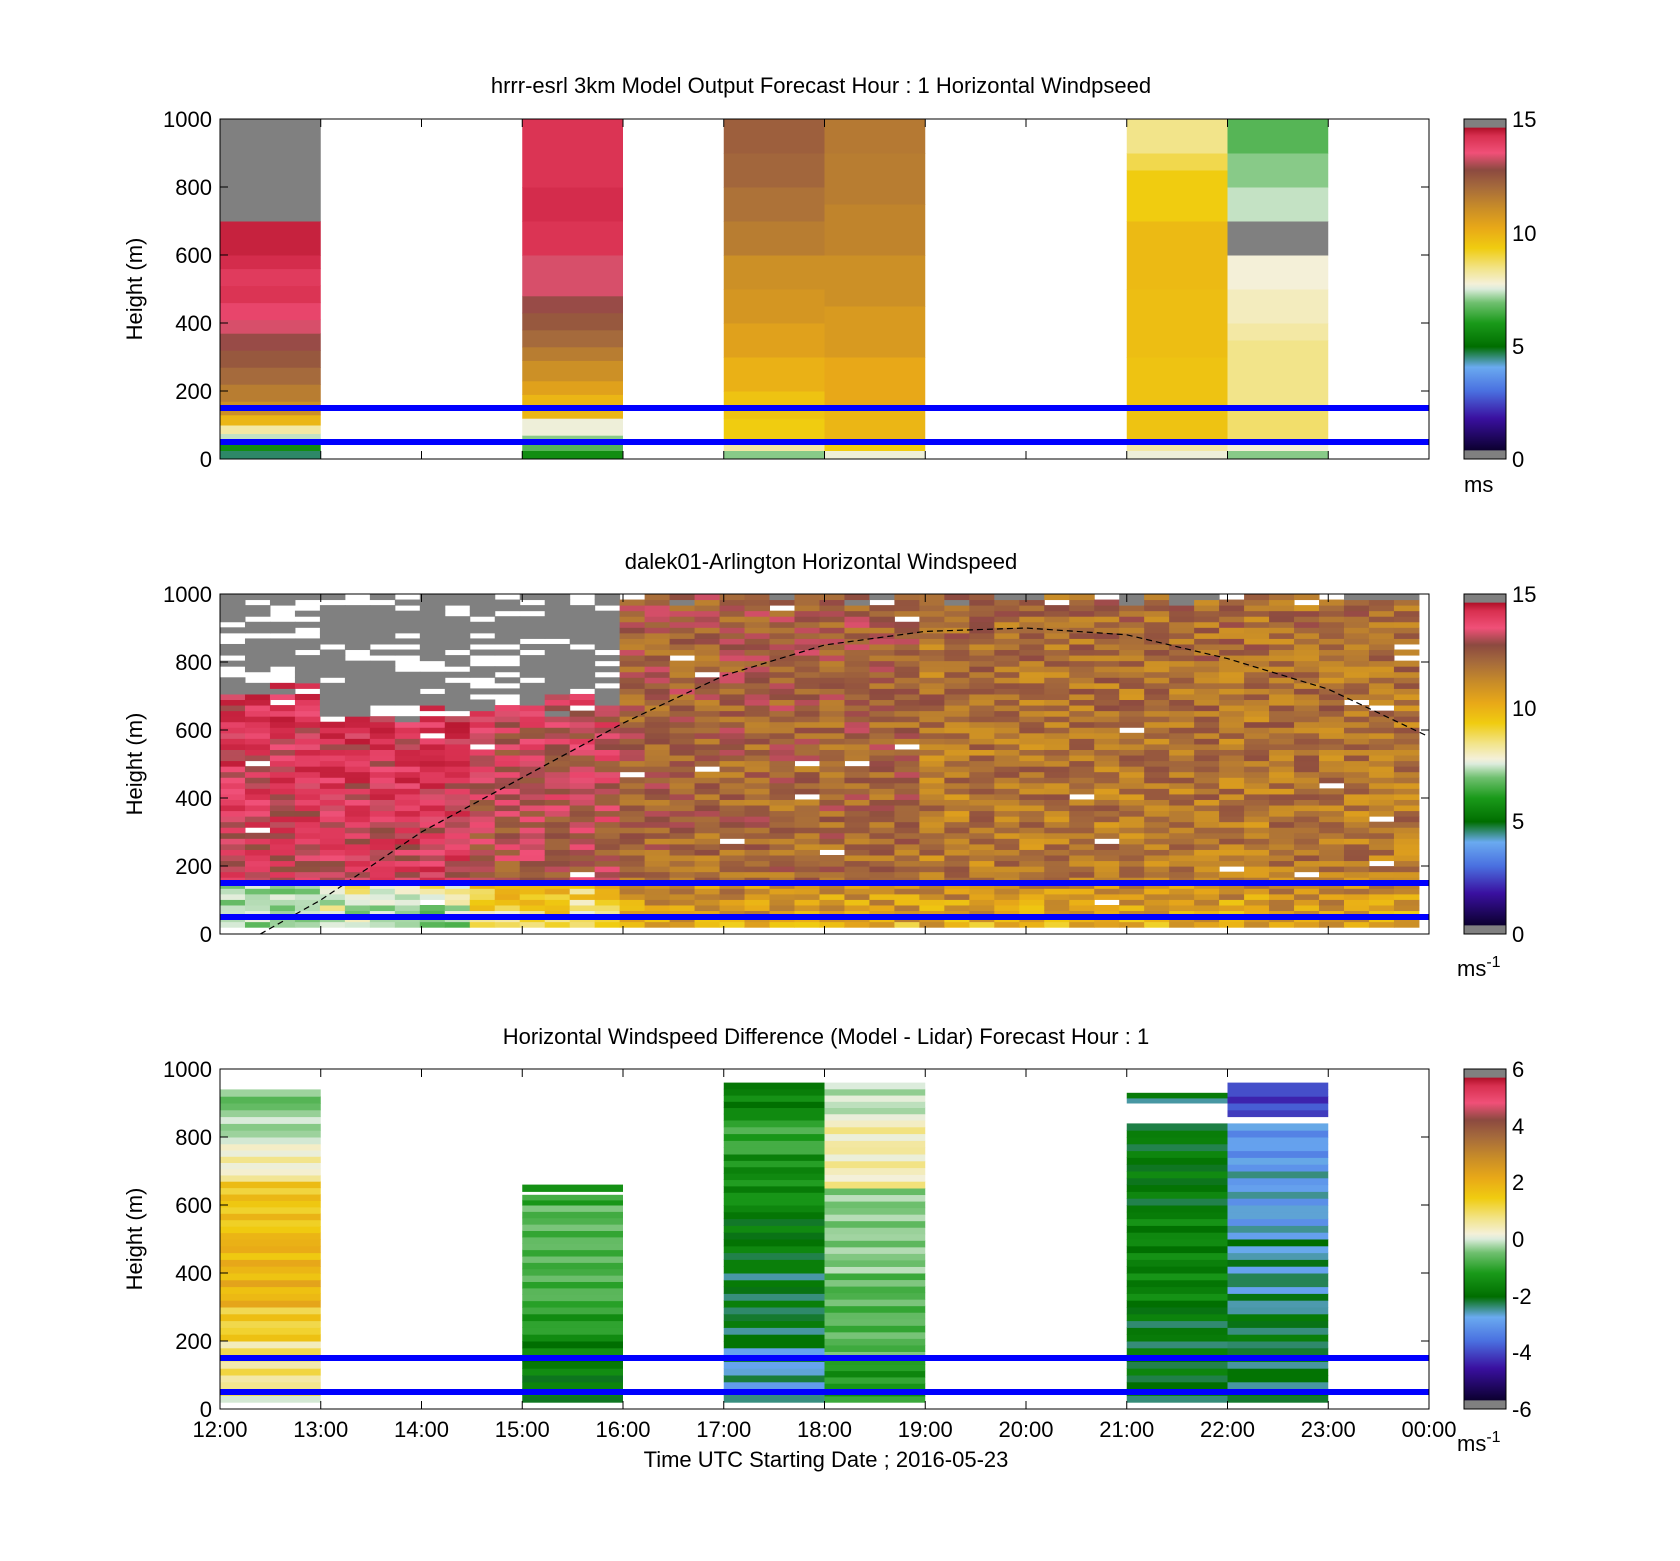  Describe the element at coordinates (572, 455) in the screenshot. I see `model-cell` at that location.